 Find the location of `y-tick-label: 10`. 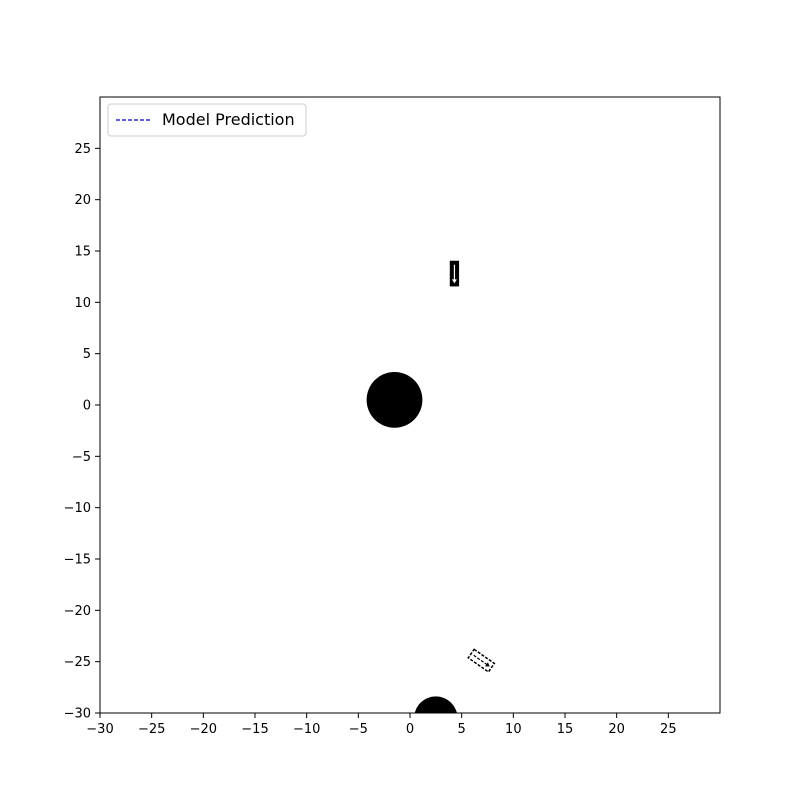

y-tick-label: 10 is located at coordinates (82, 303).